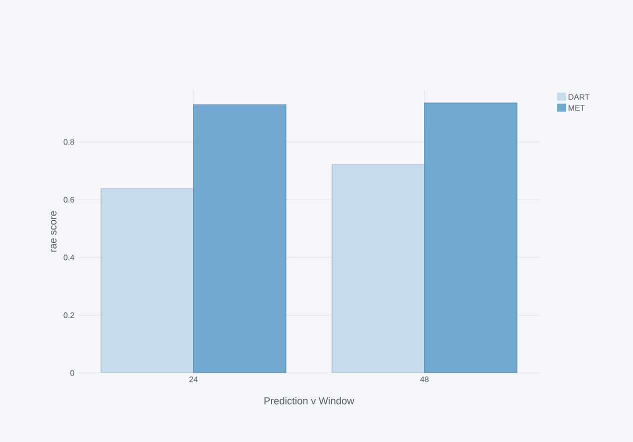 The height and width of the screenshot is (442, 633). I want to click on x-tick-label: 24, so click(193, 379).